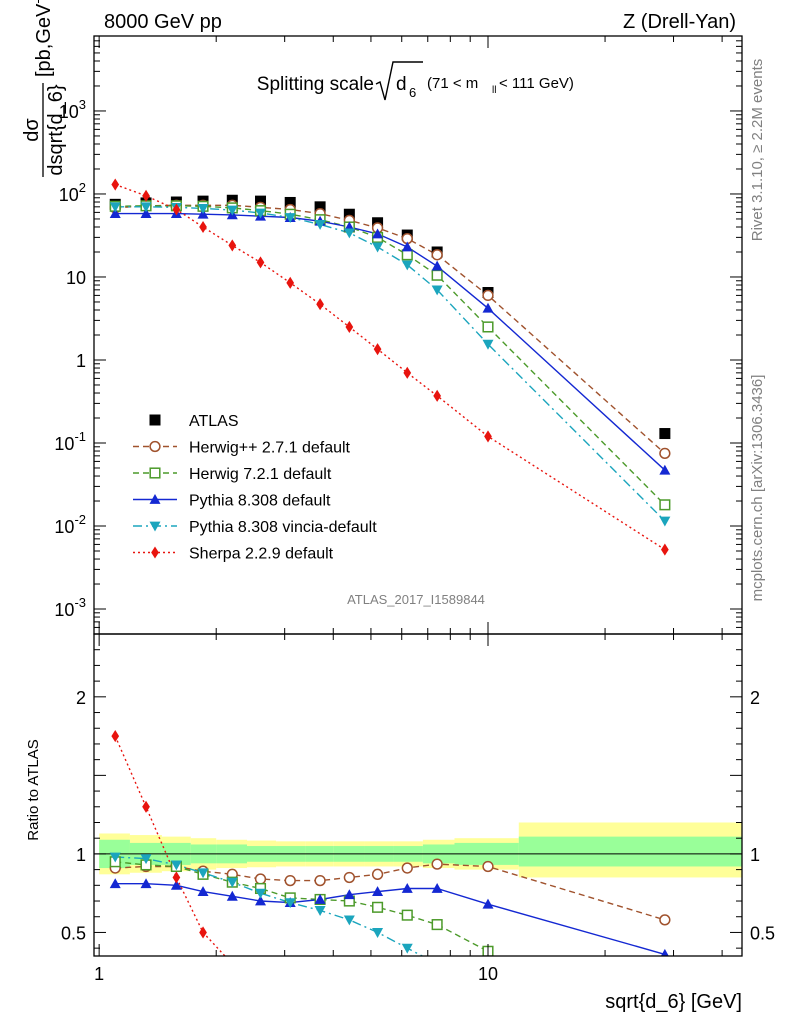  I want to click on tick-label-exponent: 2, so click(82, 187).